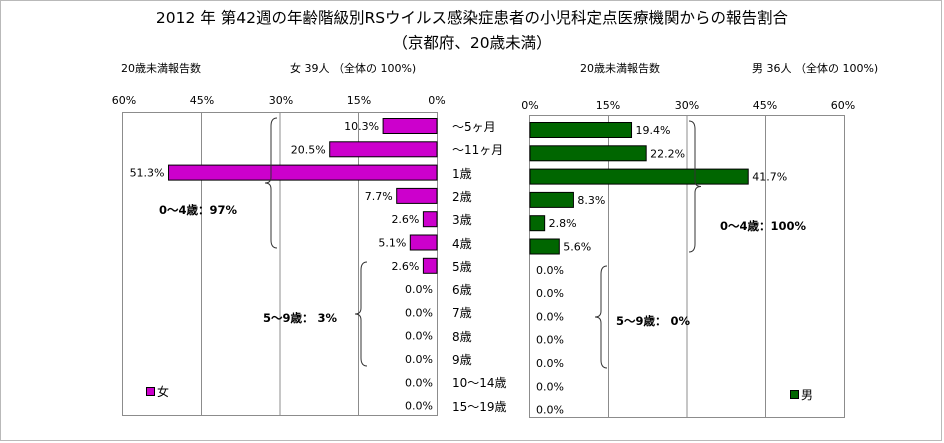 The width and height of the screenshot is (944, 443). Describe the element at coordinates (667, 153) in the screenshot. I see `male-bar-value-label: 22.2%` at that location.